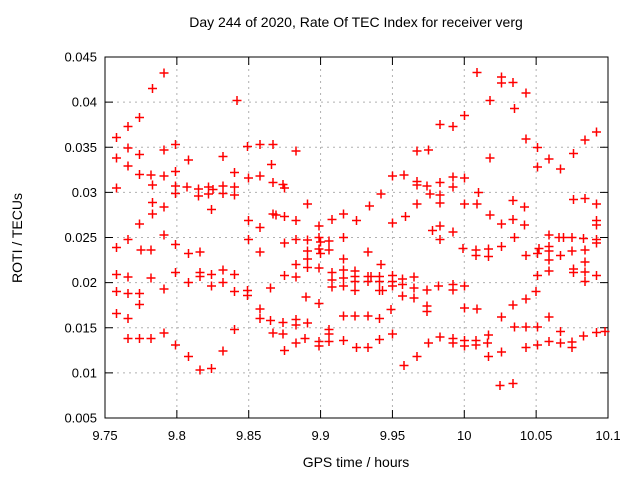 Image resolution: width=640 pixels, height=480 pixels. Describe the element at coordinates (536, 435) in the screenshot. I see `x-tick-label: 10.05` at that location.